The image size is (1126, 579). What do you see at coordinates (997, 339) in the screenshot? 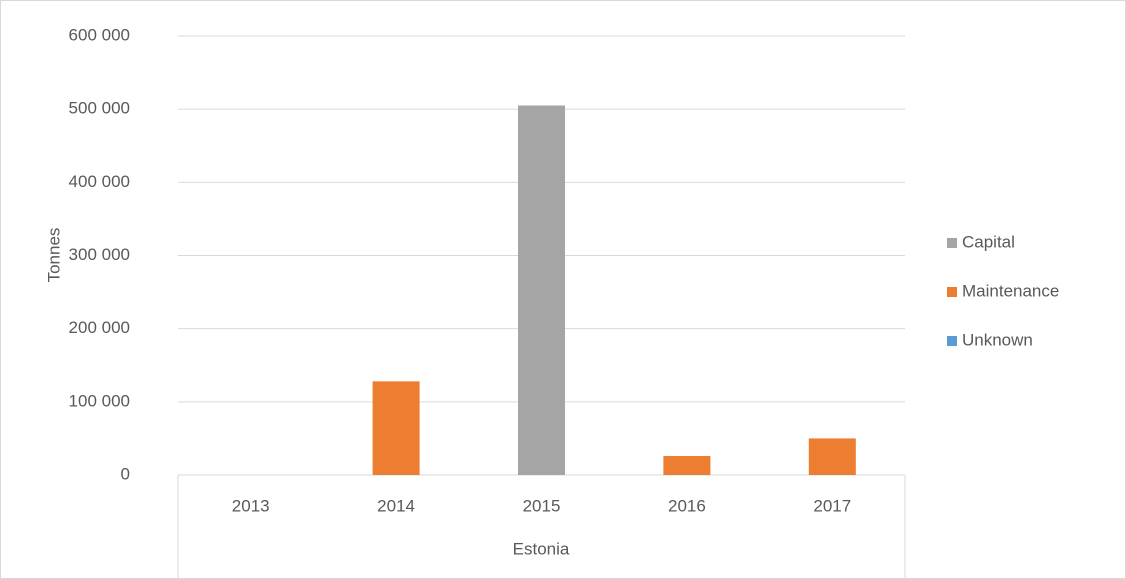
I see `legend-label: Unknown` at bounding box center [997, 339].